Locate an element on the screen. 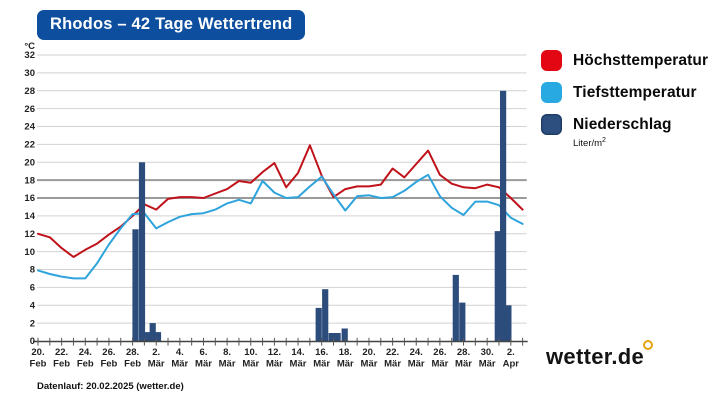 This screenshot has width=717, height=403. min-temp-swatch is located at coordinates (551, 92).